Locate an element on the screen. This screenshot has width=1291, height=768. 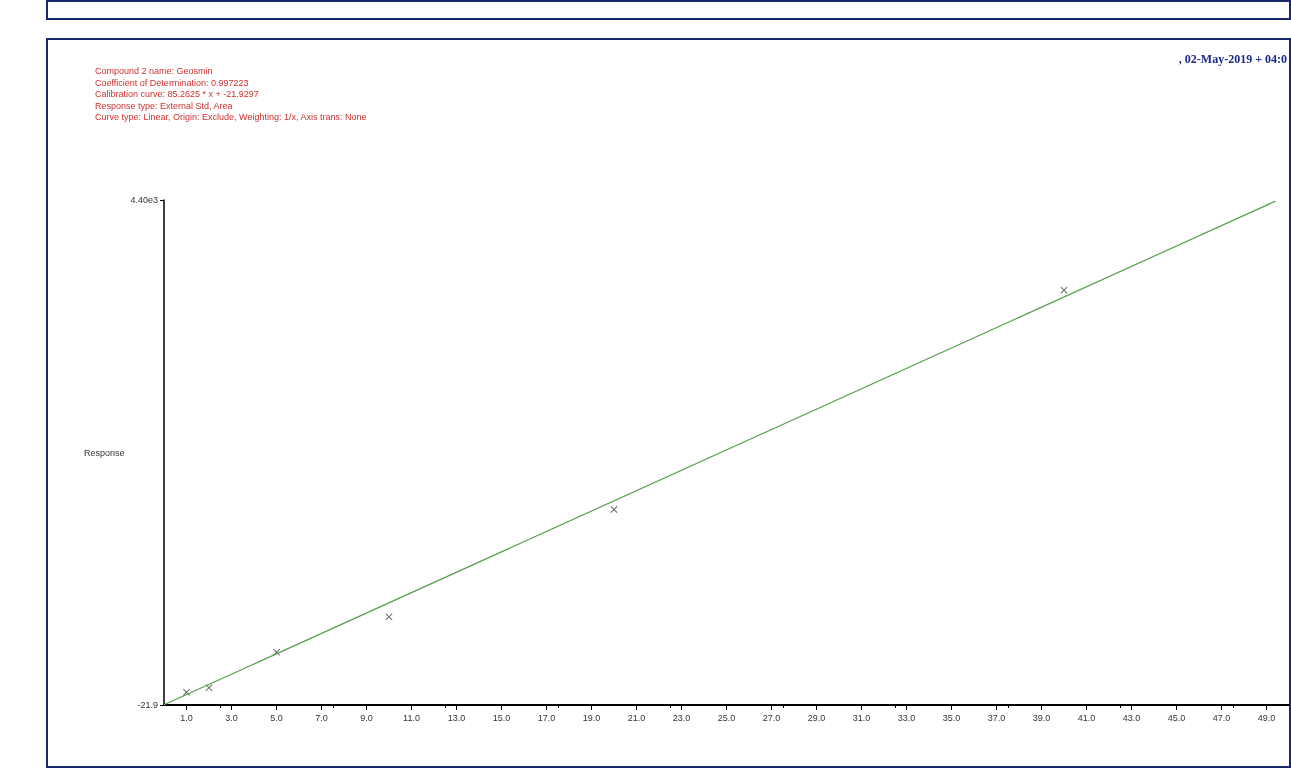
text: Calibration curve: 85.2625 * x + -21.9297 is located at coordinates (177, 95).